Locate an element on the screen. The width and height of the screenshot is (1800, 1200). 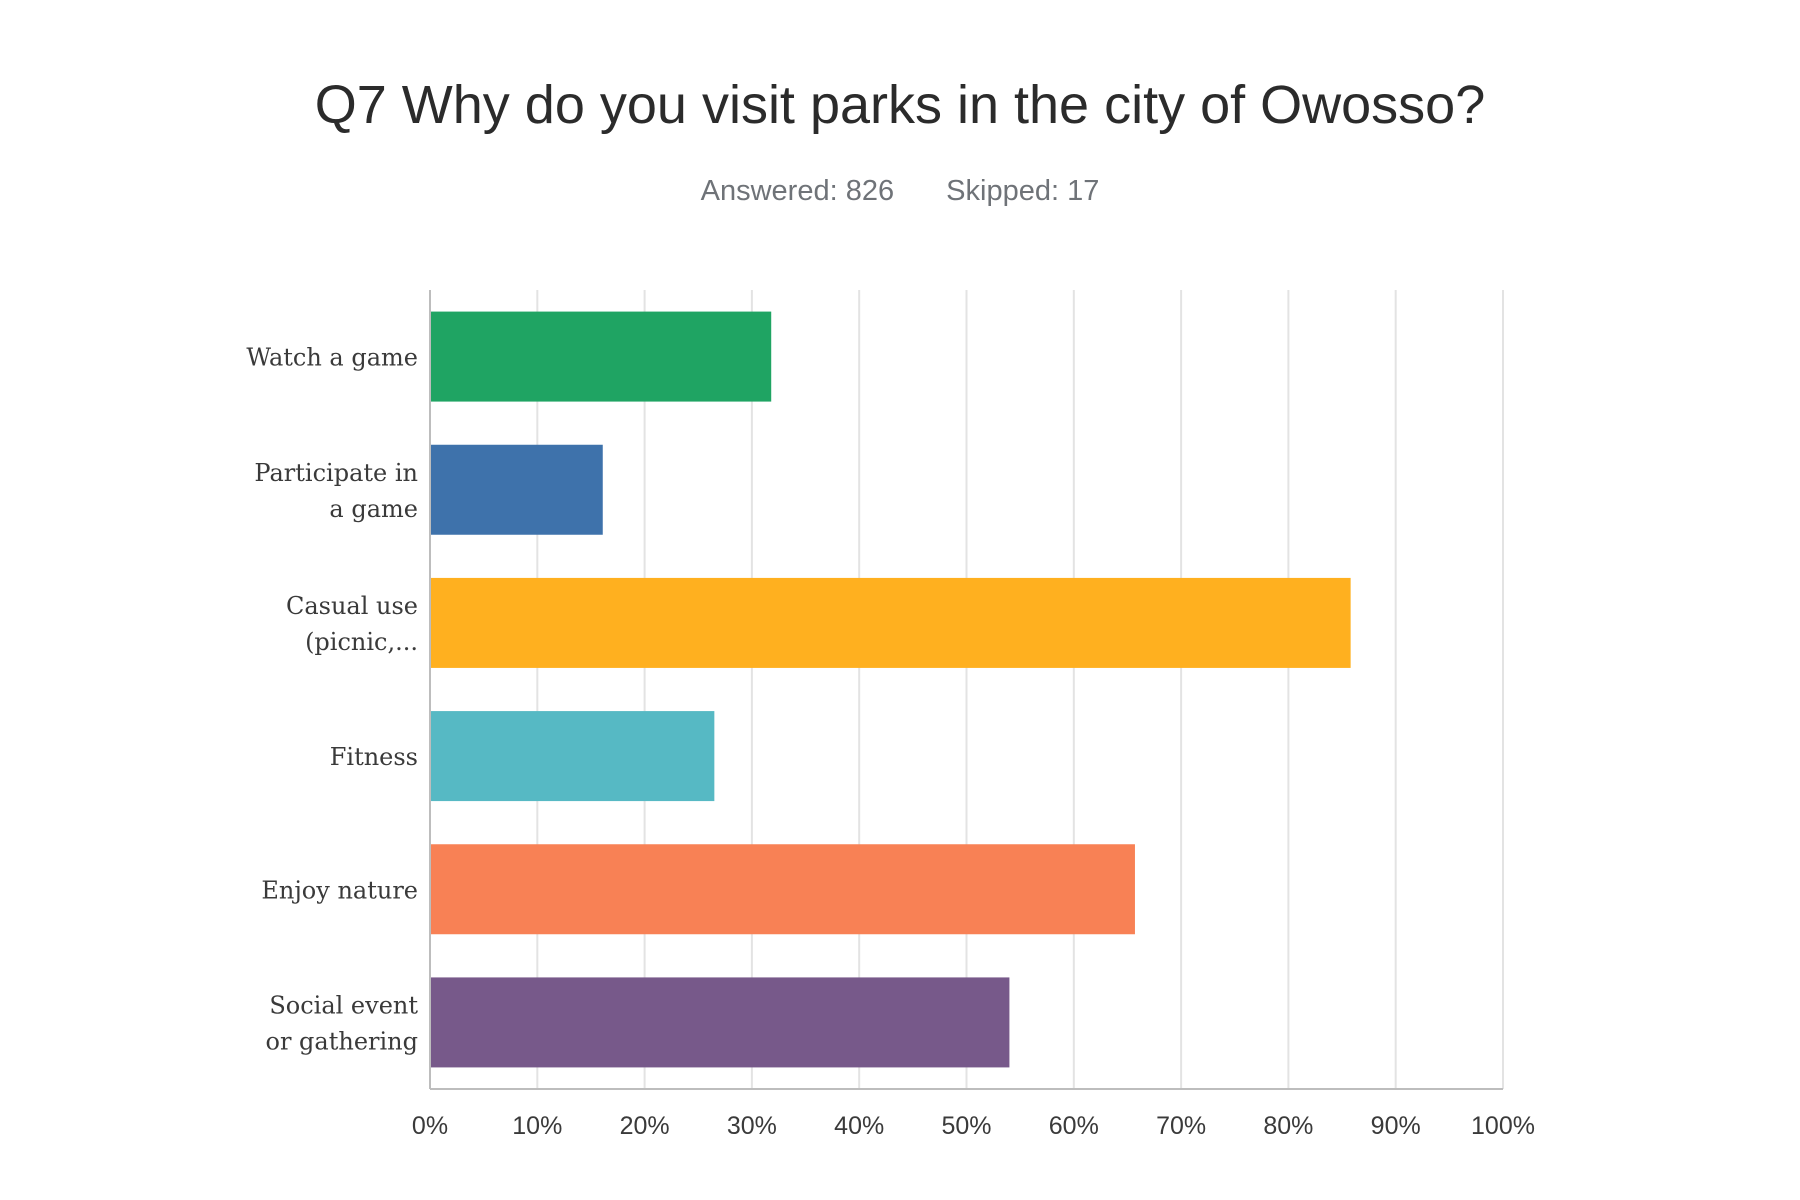
category-label: Fitness is located at coordinates (374, 757).